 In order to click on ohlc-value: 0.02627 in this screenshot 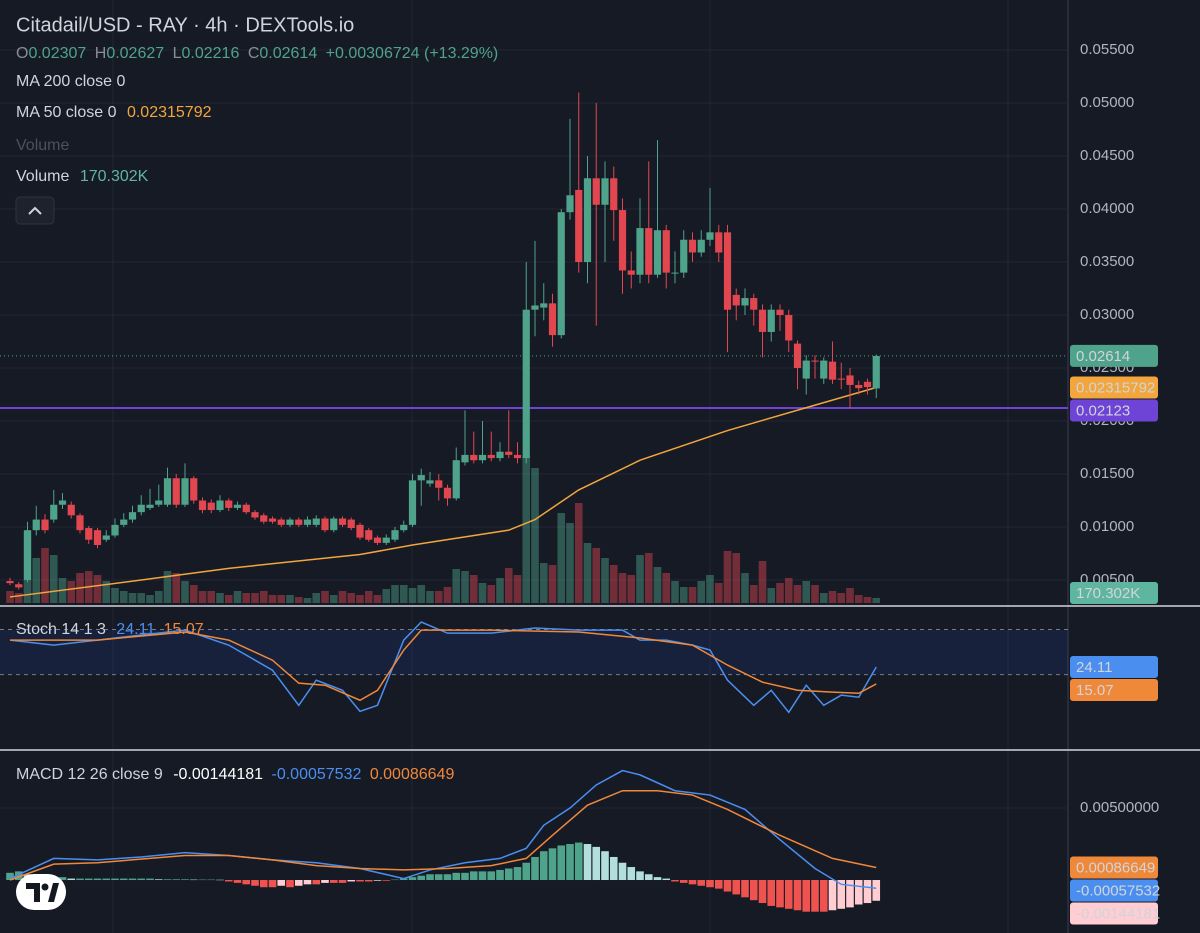, I will do `click(135, 53)`.